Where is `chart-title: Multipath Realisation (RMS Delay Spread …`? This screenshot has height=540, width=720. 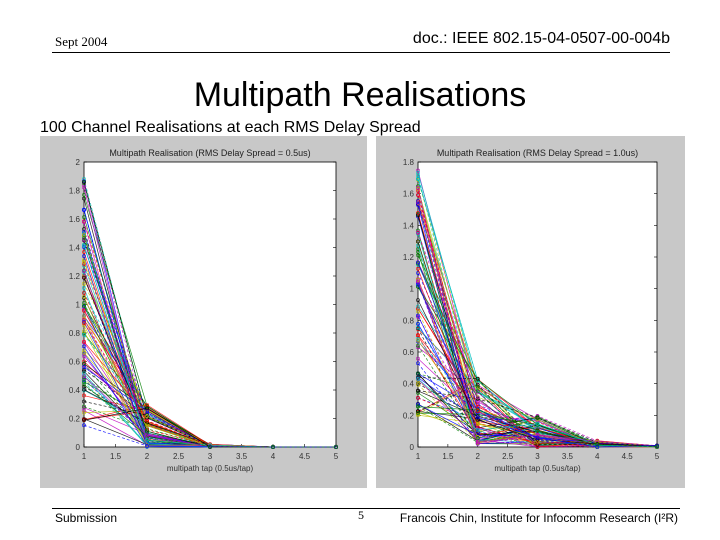
chart-title: Multipath Realisation (RMS Delay Spread … is located at coordinates (209, 153).